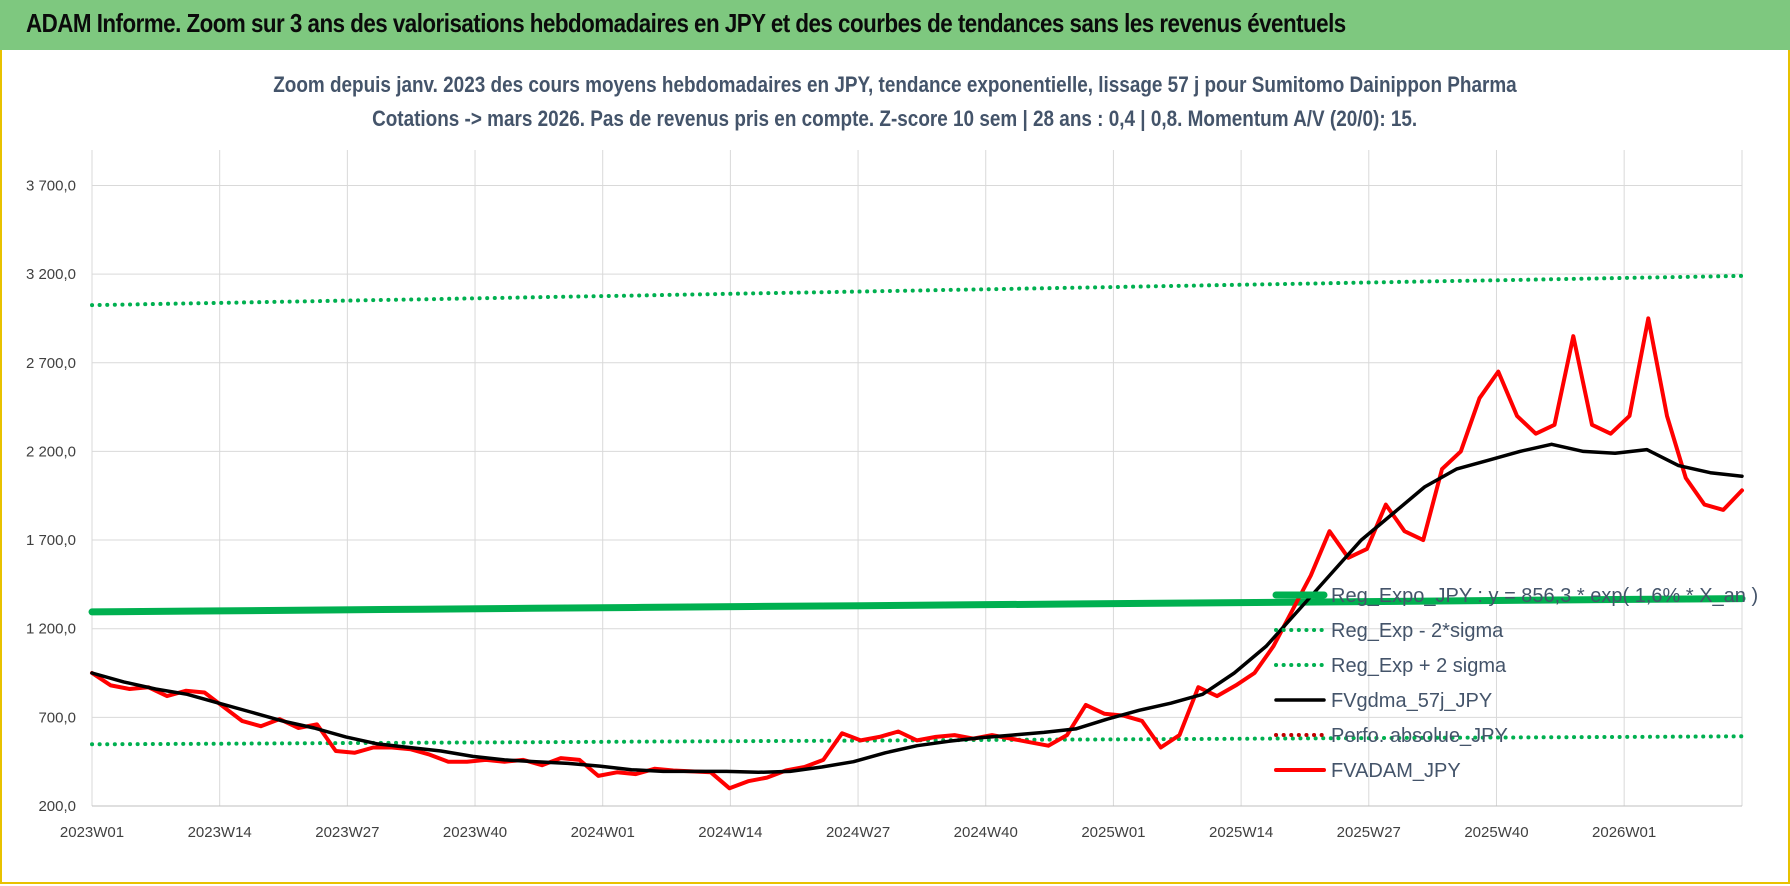 The width and height of the screenshot is (1790, 886). What do you see at coordinates (1411, 701) in the screenshot?
I see `legend-label: FVgdma_57j_JPY` at bounding box center [1411, 701].